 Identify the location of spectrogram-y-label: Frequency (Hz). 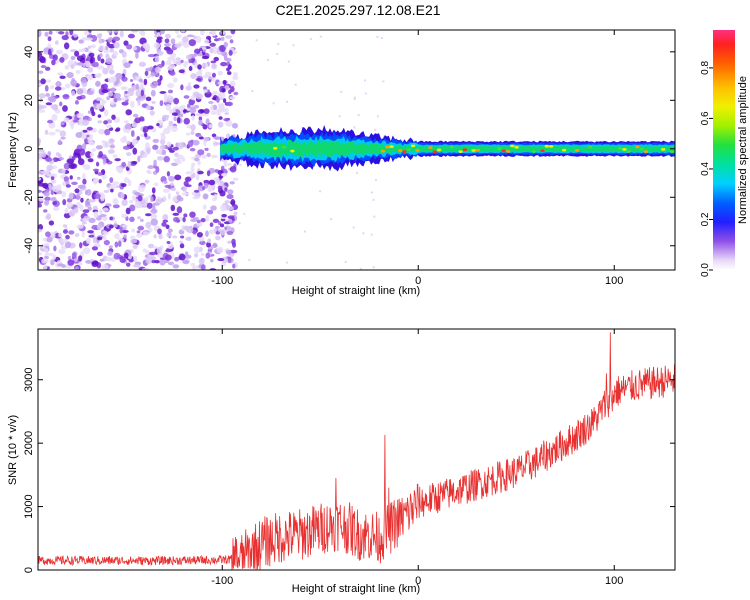
(13, 150).